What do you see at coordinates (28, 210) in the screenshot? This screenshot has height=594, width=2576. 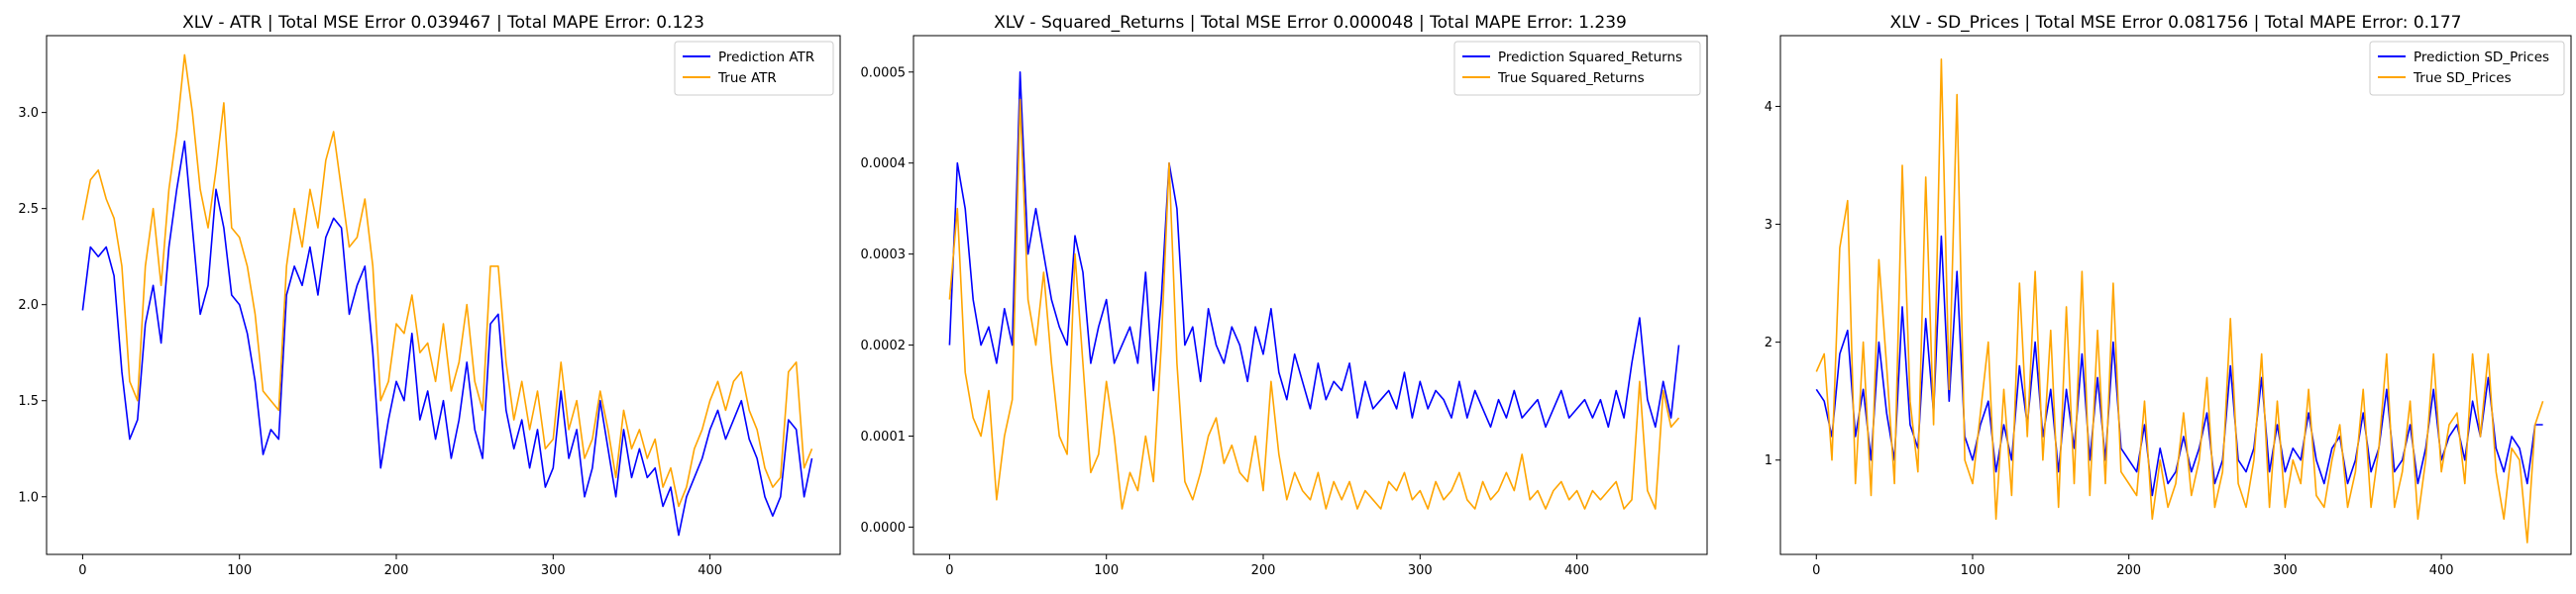 I see `y-tick-label: 2.5` at bounding box center [28, 210].